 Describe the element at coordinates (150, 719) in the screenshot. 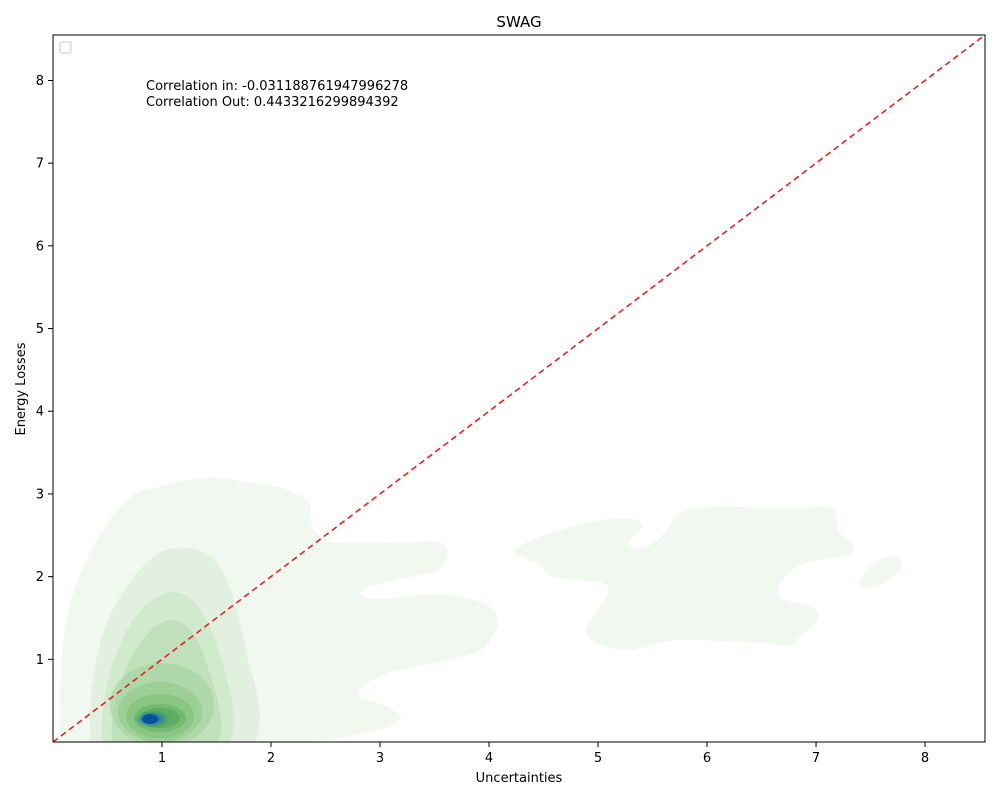

I see `density-peak-core` at that location.